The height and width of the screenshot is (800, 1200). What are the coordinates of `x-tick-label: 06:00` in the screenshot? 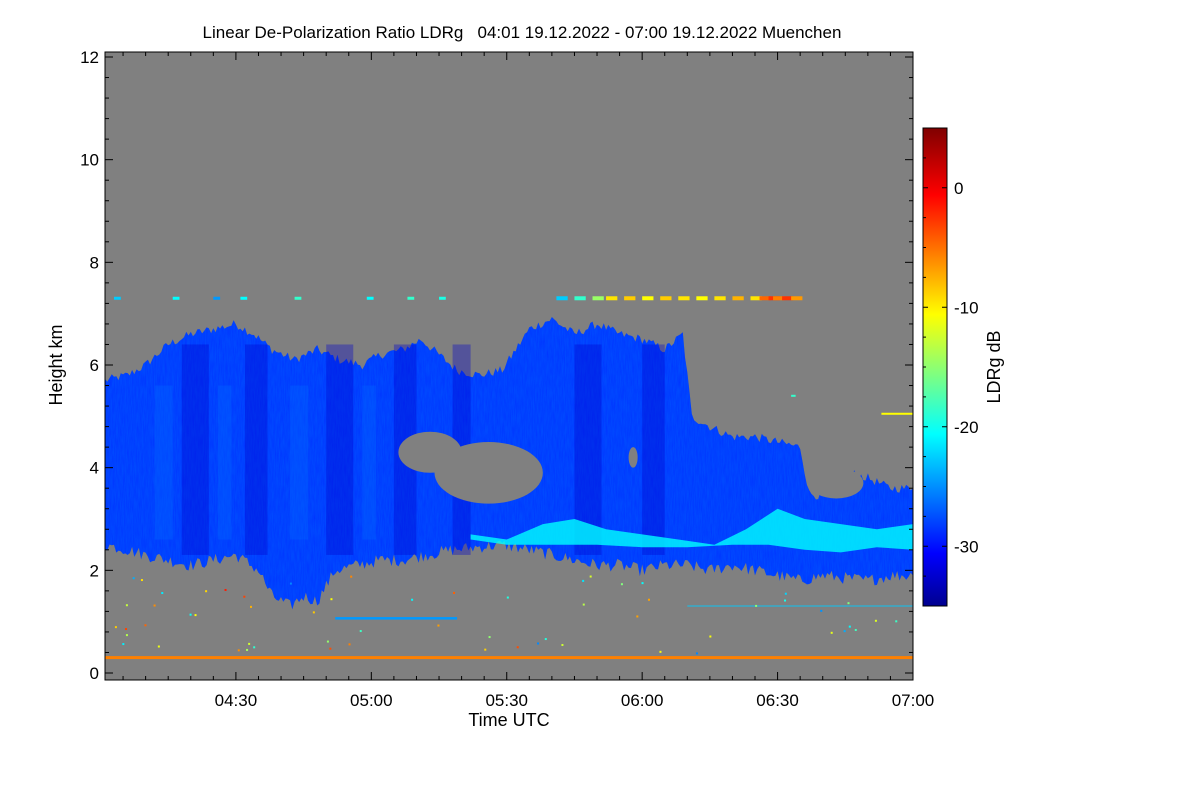 It's located at (642, 700).